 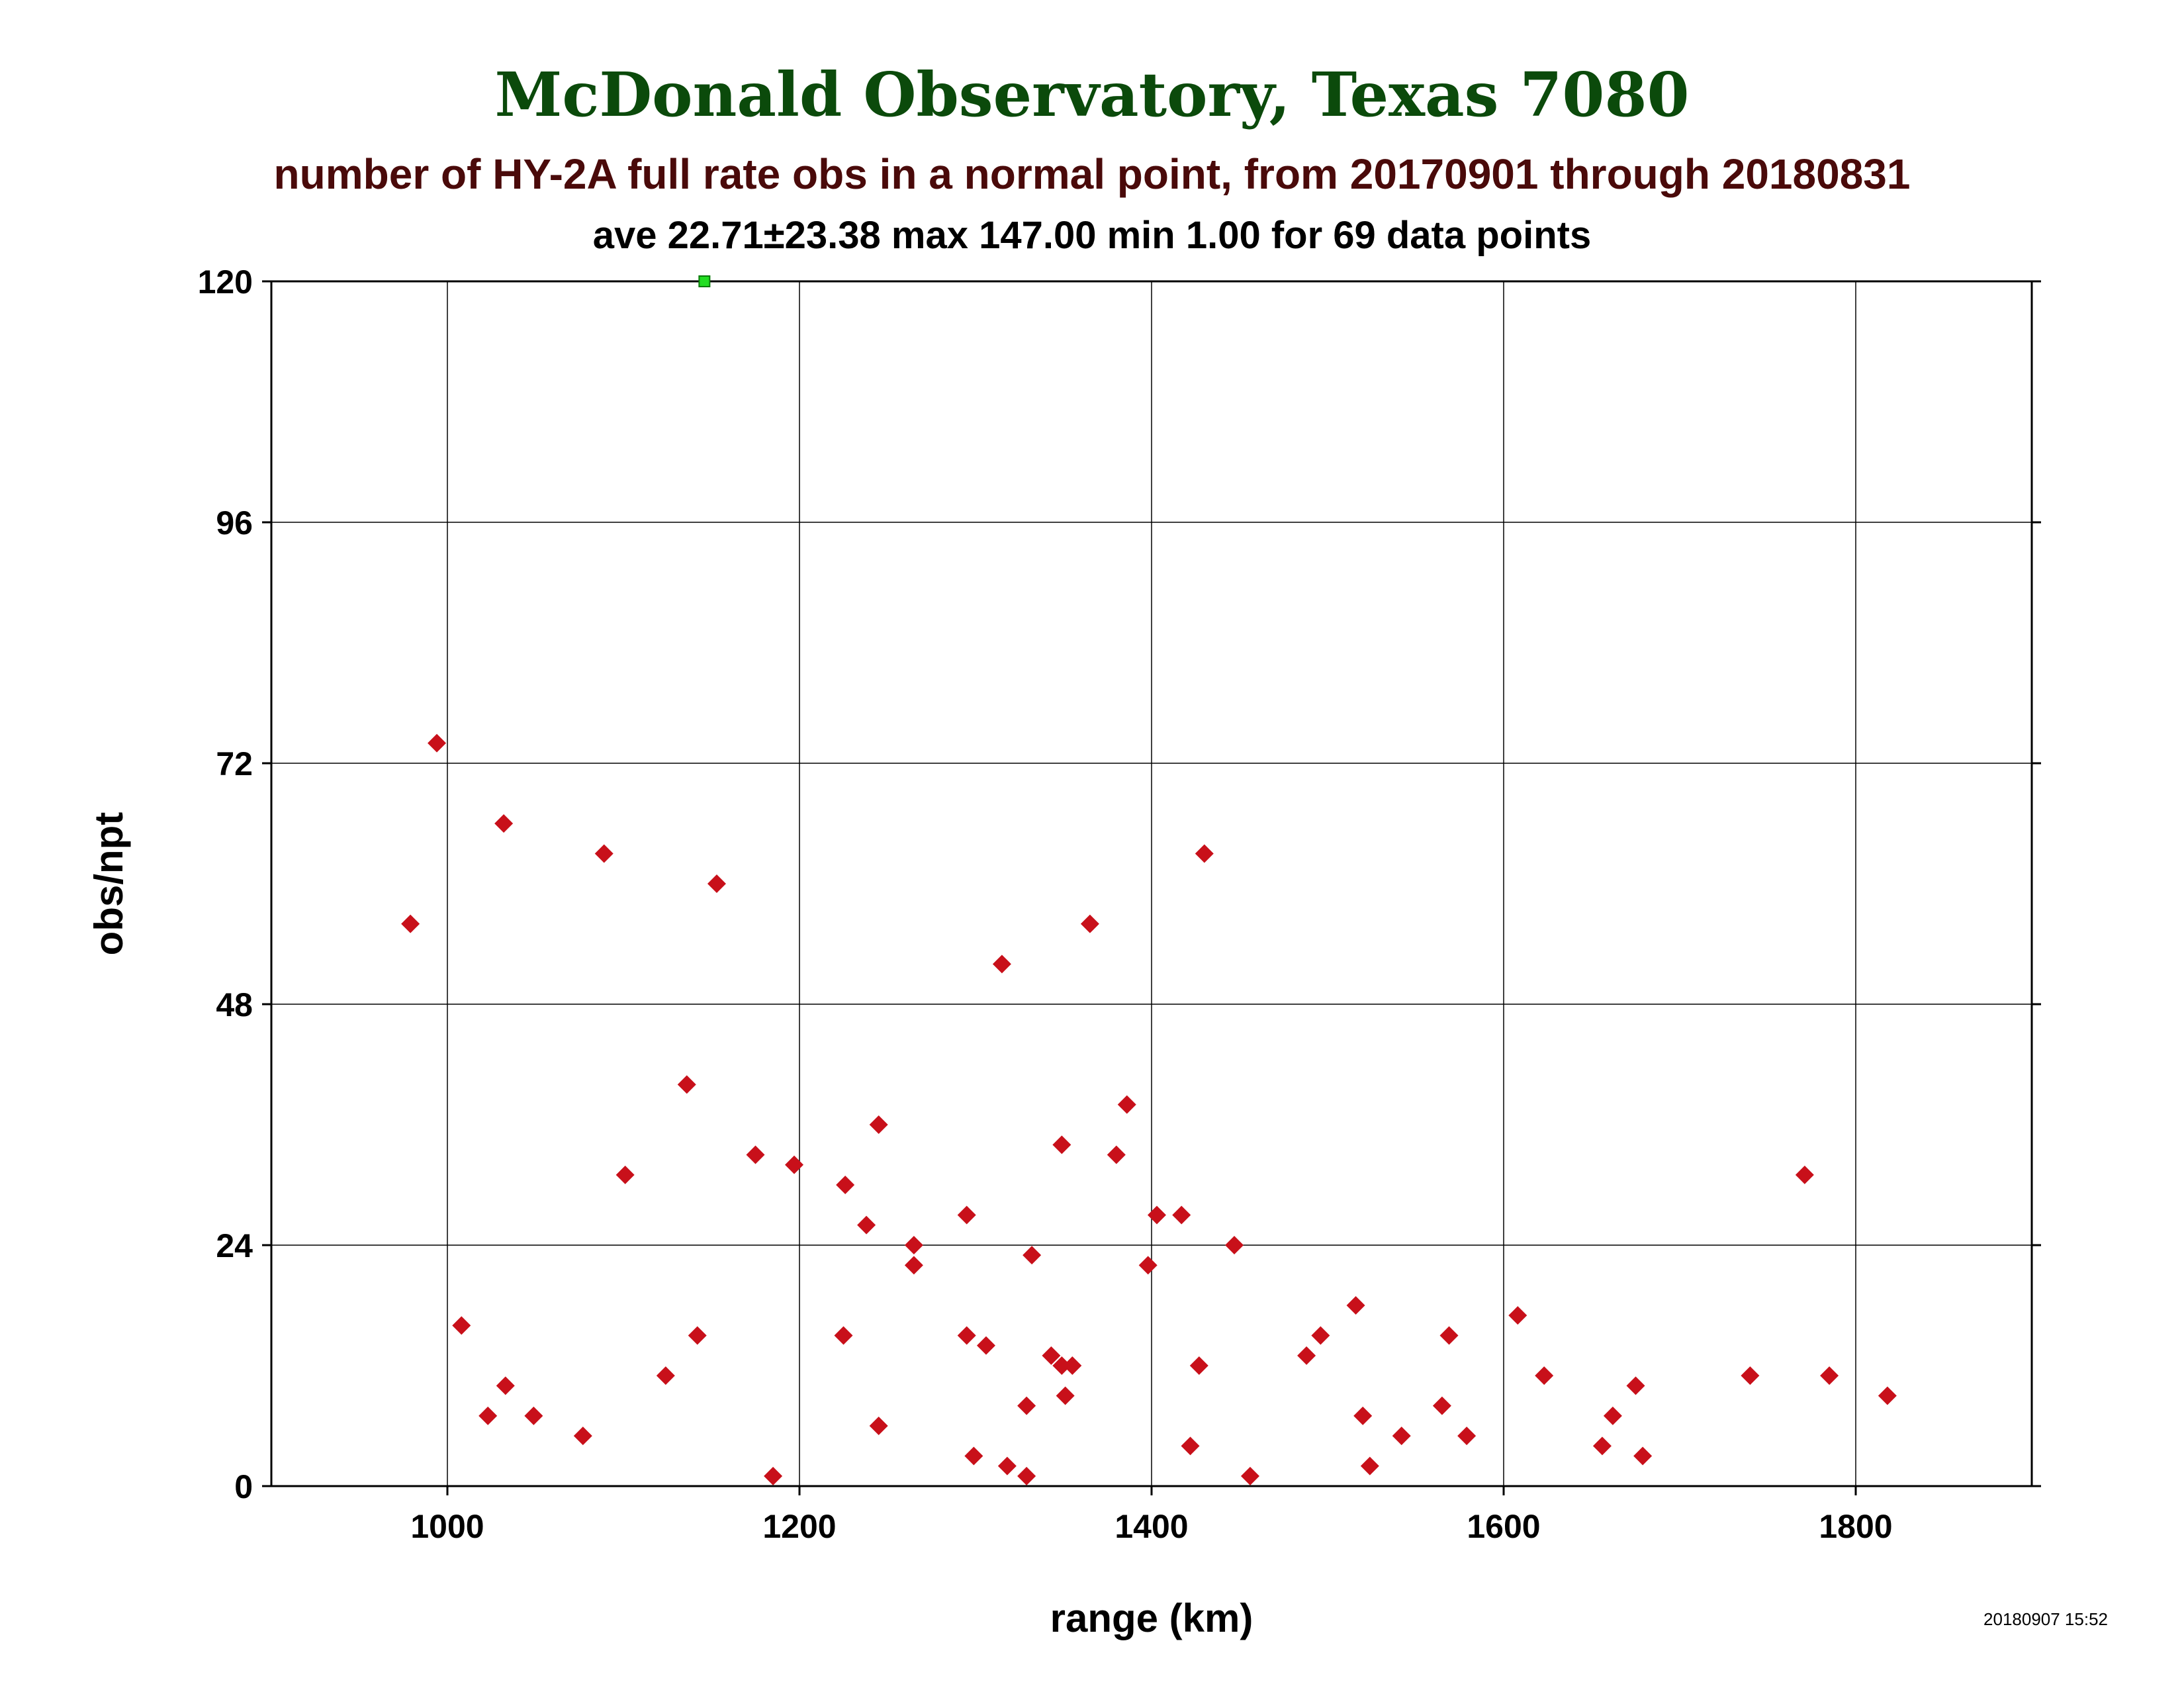 I want to click on x-tick-label: 1200, so click(x=799, y=1526).